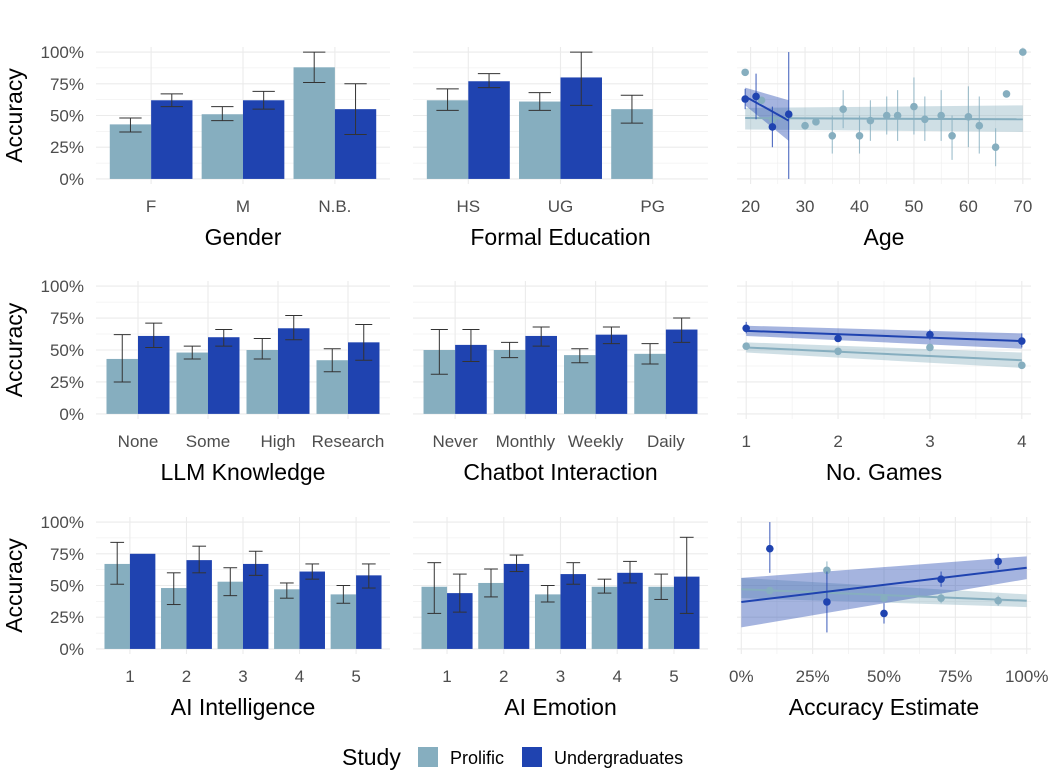 This screenshot has height=772, width=1056. What do you see at coordinates (652, 206) in the screenshot?
I see `x-tick-label: PG` at bounding box center [652, 206].